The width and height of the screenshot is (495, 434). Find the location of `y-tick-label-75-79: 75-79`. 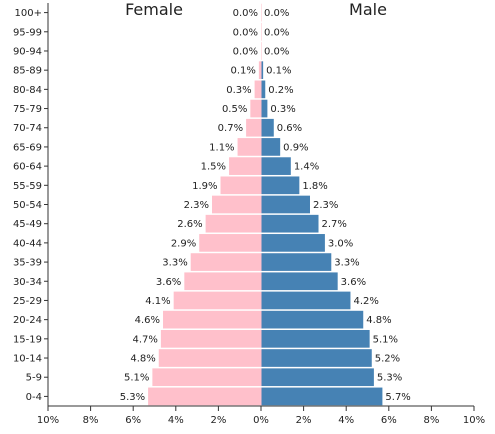

y-tick-label-75-79: 75-79 is located at coordinates (27, 109).